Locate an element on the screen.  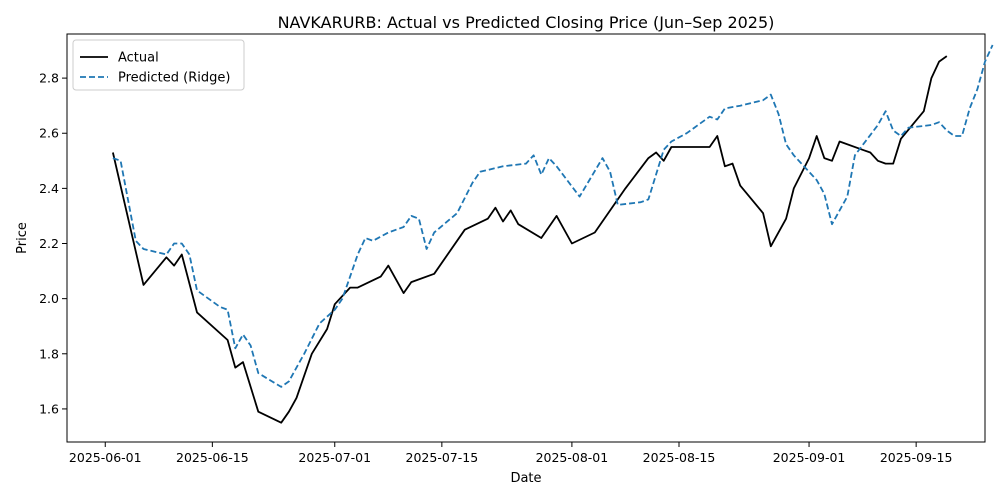
x-tick-label: 2025-09-15 is located at coordinates (916, 457).